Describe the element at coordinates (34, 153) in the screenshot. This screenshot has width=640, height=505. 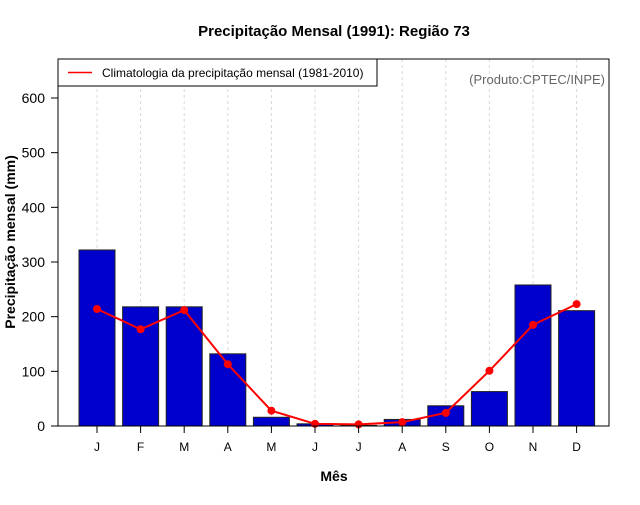
I see `y-tick-label: 500` at that location.